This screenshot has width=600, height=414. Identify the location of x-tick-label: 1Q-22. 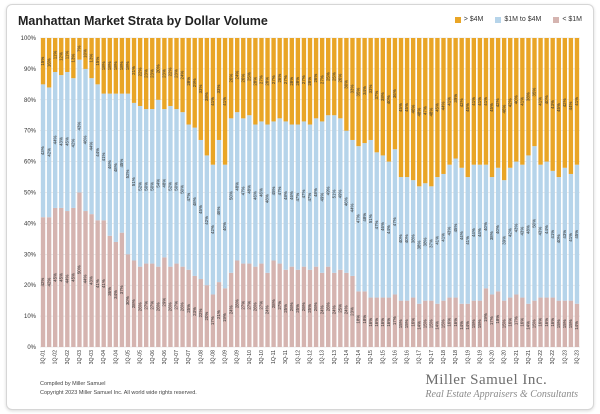
(541, 357).